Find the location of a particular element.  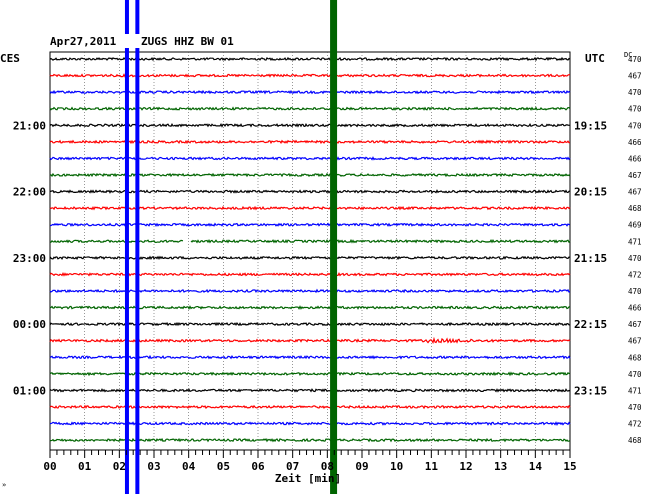

left-time-label: 22:00 is located at coordinates (29, 192).